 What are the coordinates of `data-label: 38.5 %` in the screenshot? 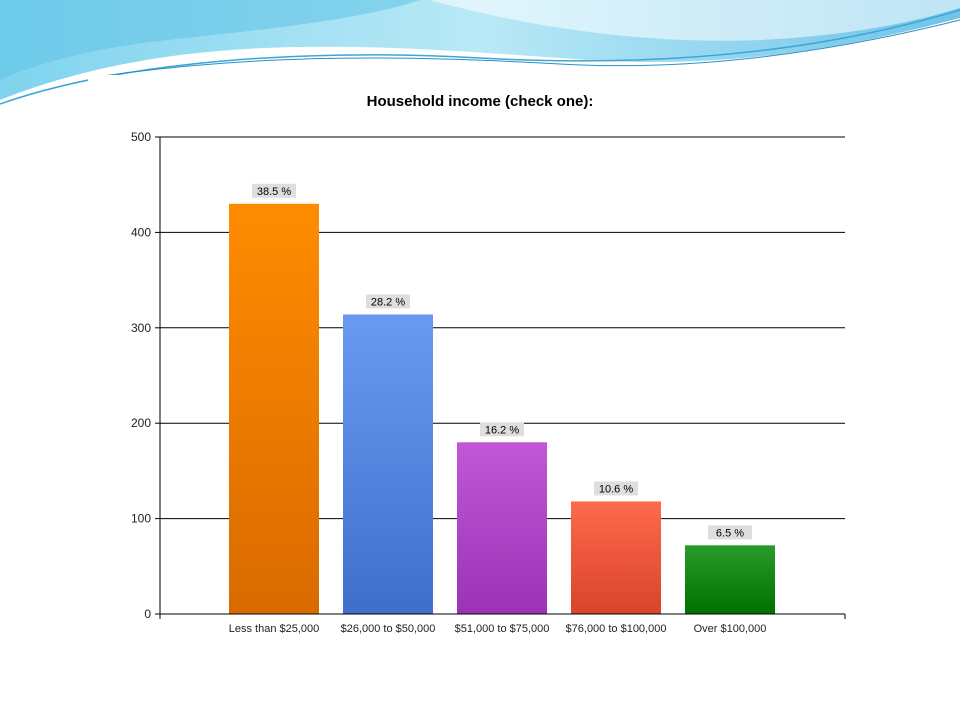 It's located at (274, 192).